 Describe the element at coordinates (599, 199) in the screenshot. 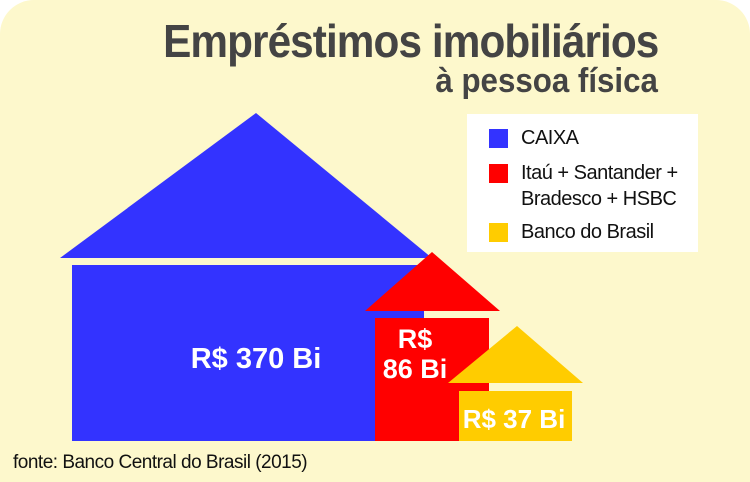

I see `legend-label-line2: Bradesco + HSBC` at that location.